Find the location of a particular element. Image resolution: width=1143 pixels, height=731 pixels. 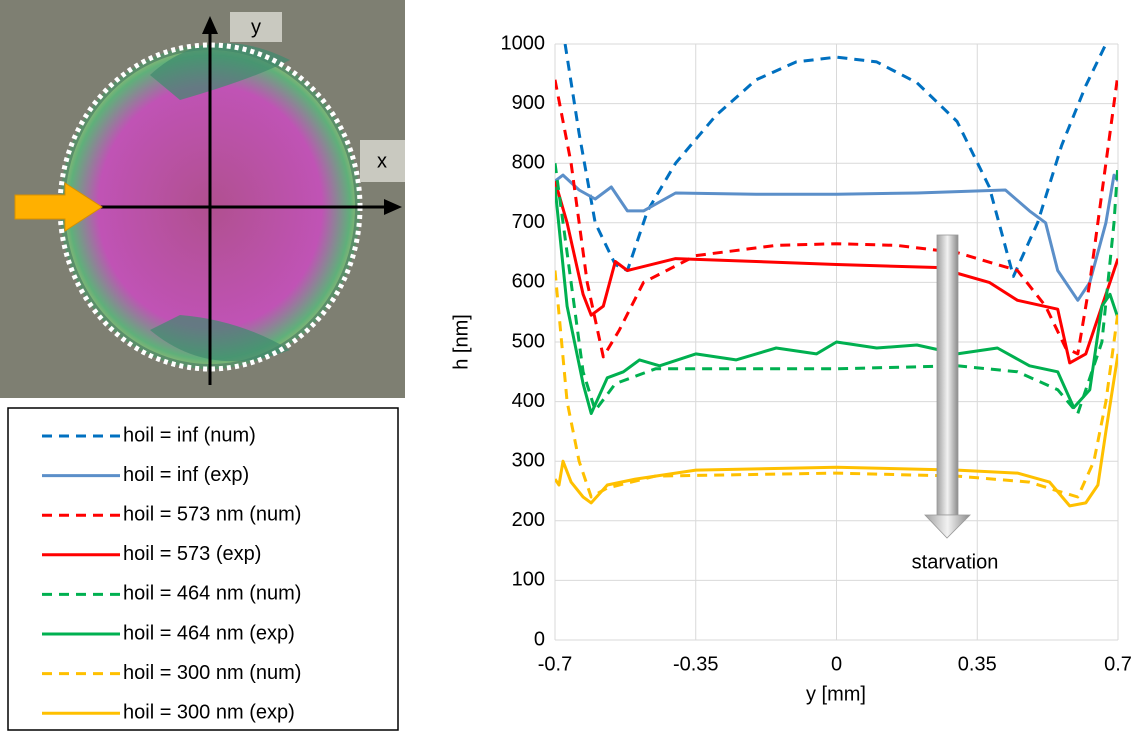

image-label: y is located at coordinates (256, 27).